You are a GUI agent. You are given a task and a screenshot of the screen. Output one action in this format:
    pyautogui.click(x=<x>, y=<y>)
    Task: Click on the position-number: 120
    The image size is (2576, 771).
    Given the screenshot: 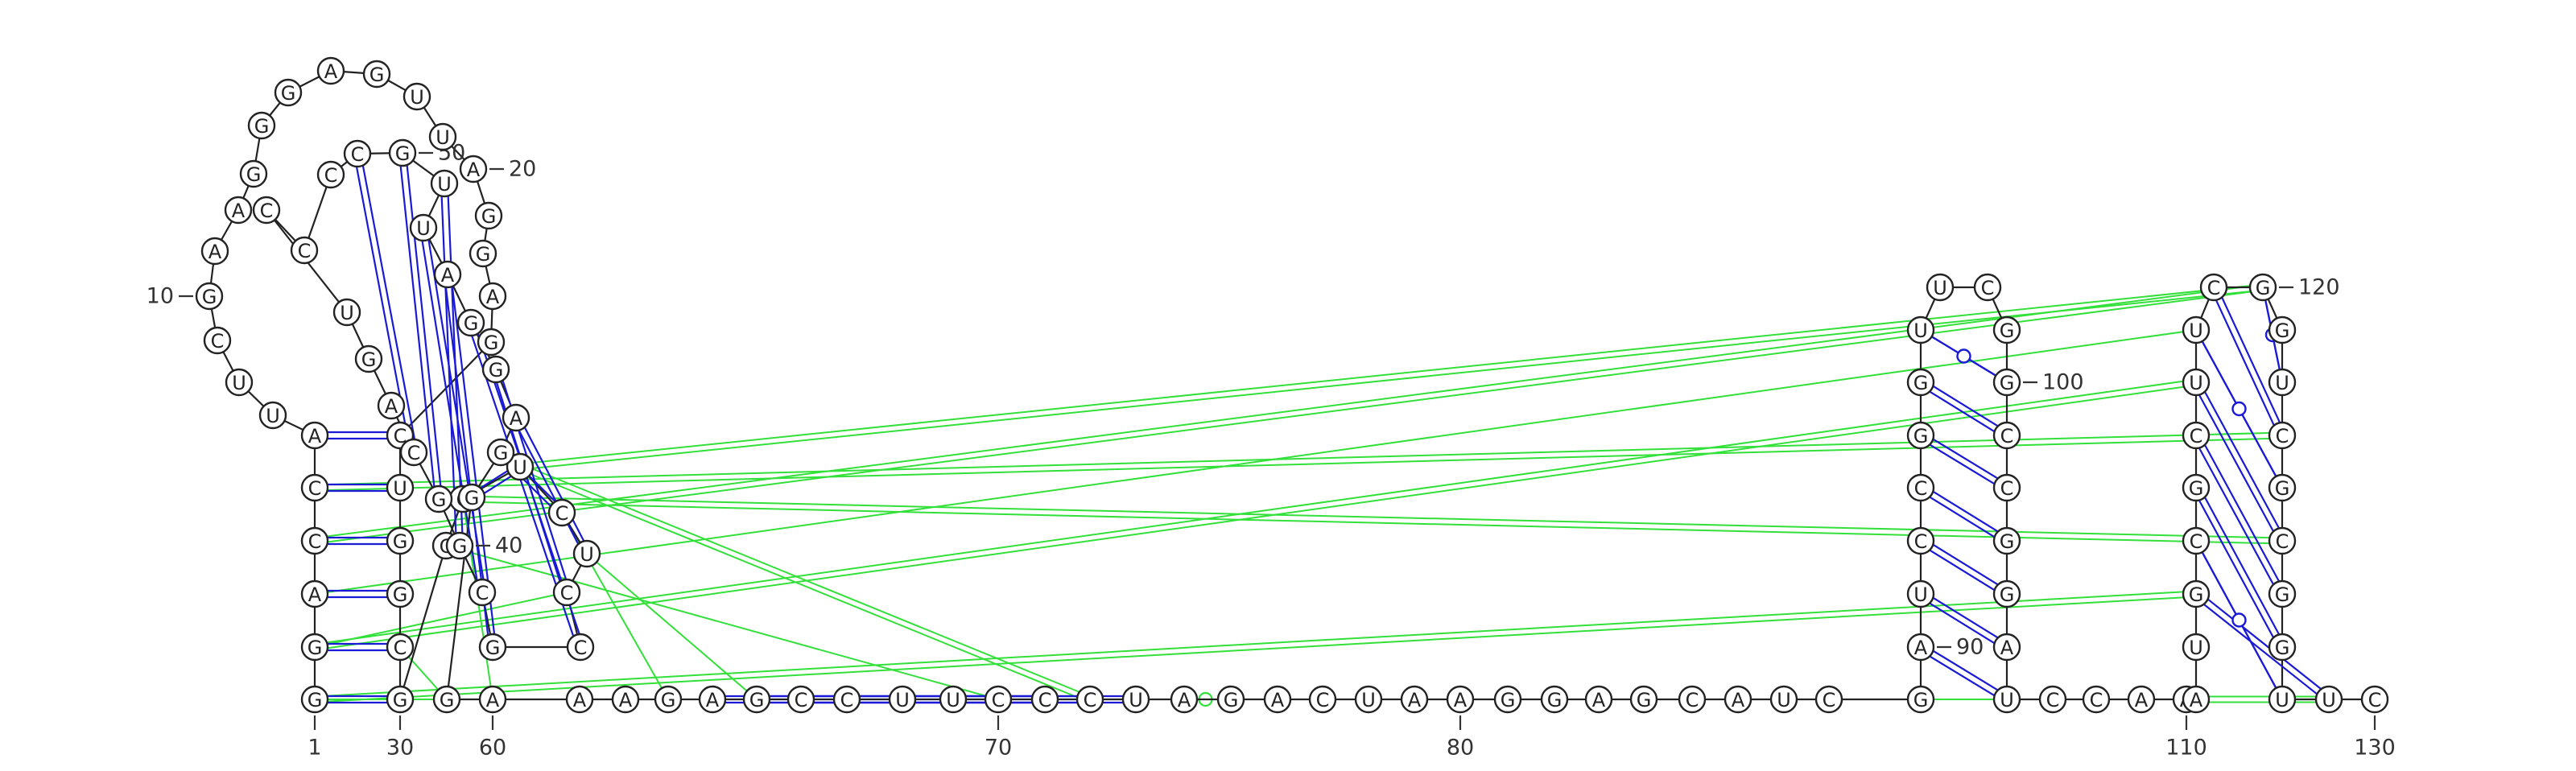 What is the action you would take?
    pyautogui.click(x=2319, y=287)
    